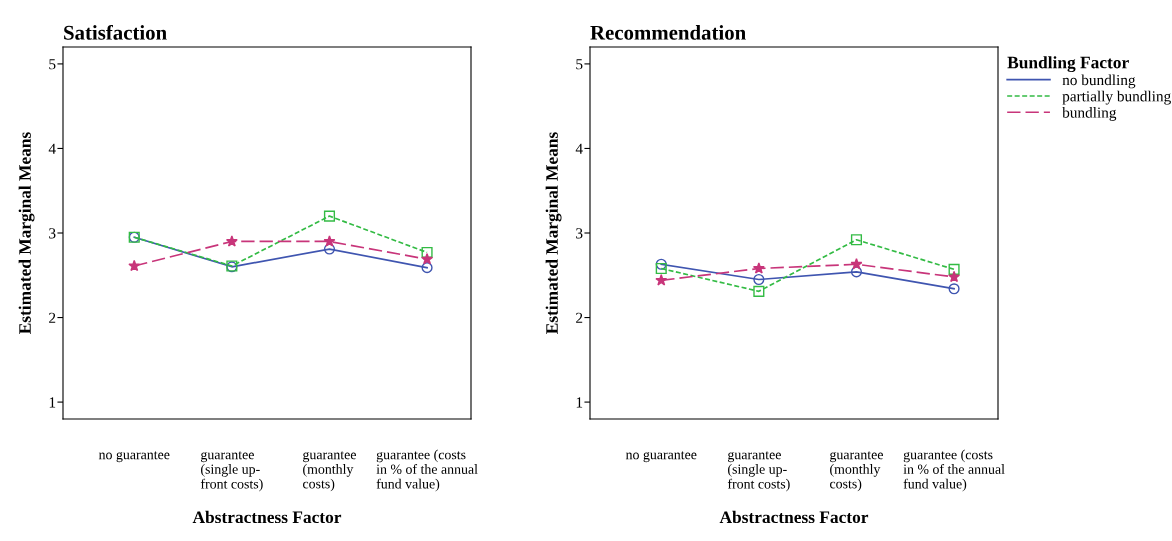 This screenshot has height=541, width=1172. I want to click on legend-title: Bundling Factor, so click(1068, 64).